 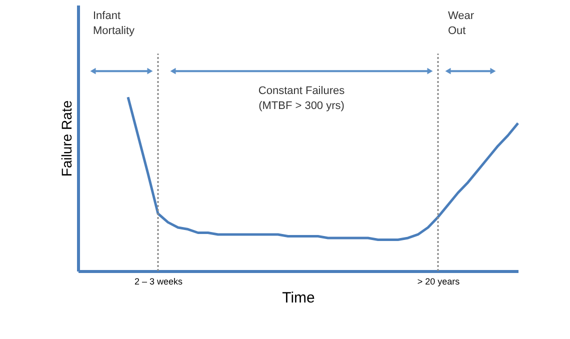 What do you see at coordinates (461, 24) in the screenshot?
I see `text: Wear Out` at bounding box center [461, 24].